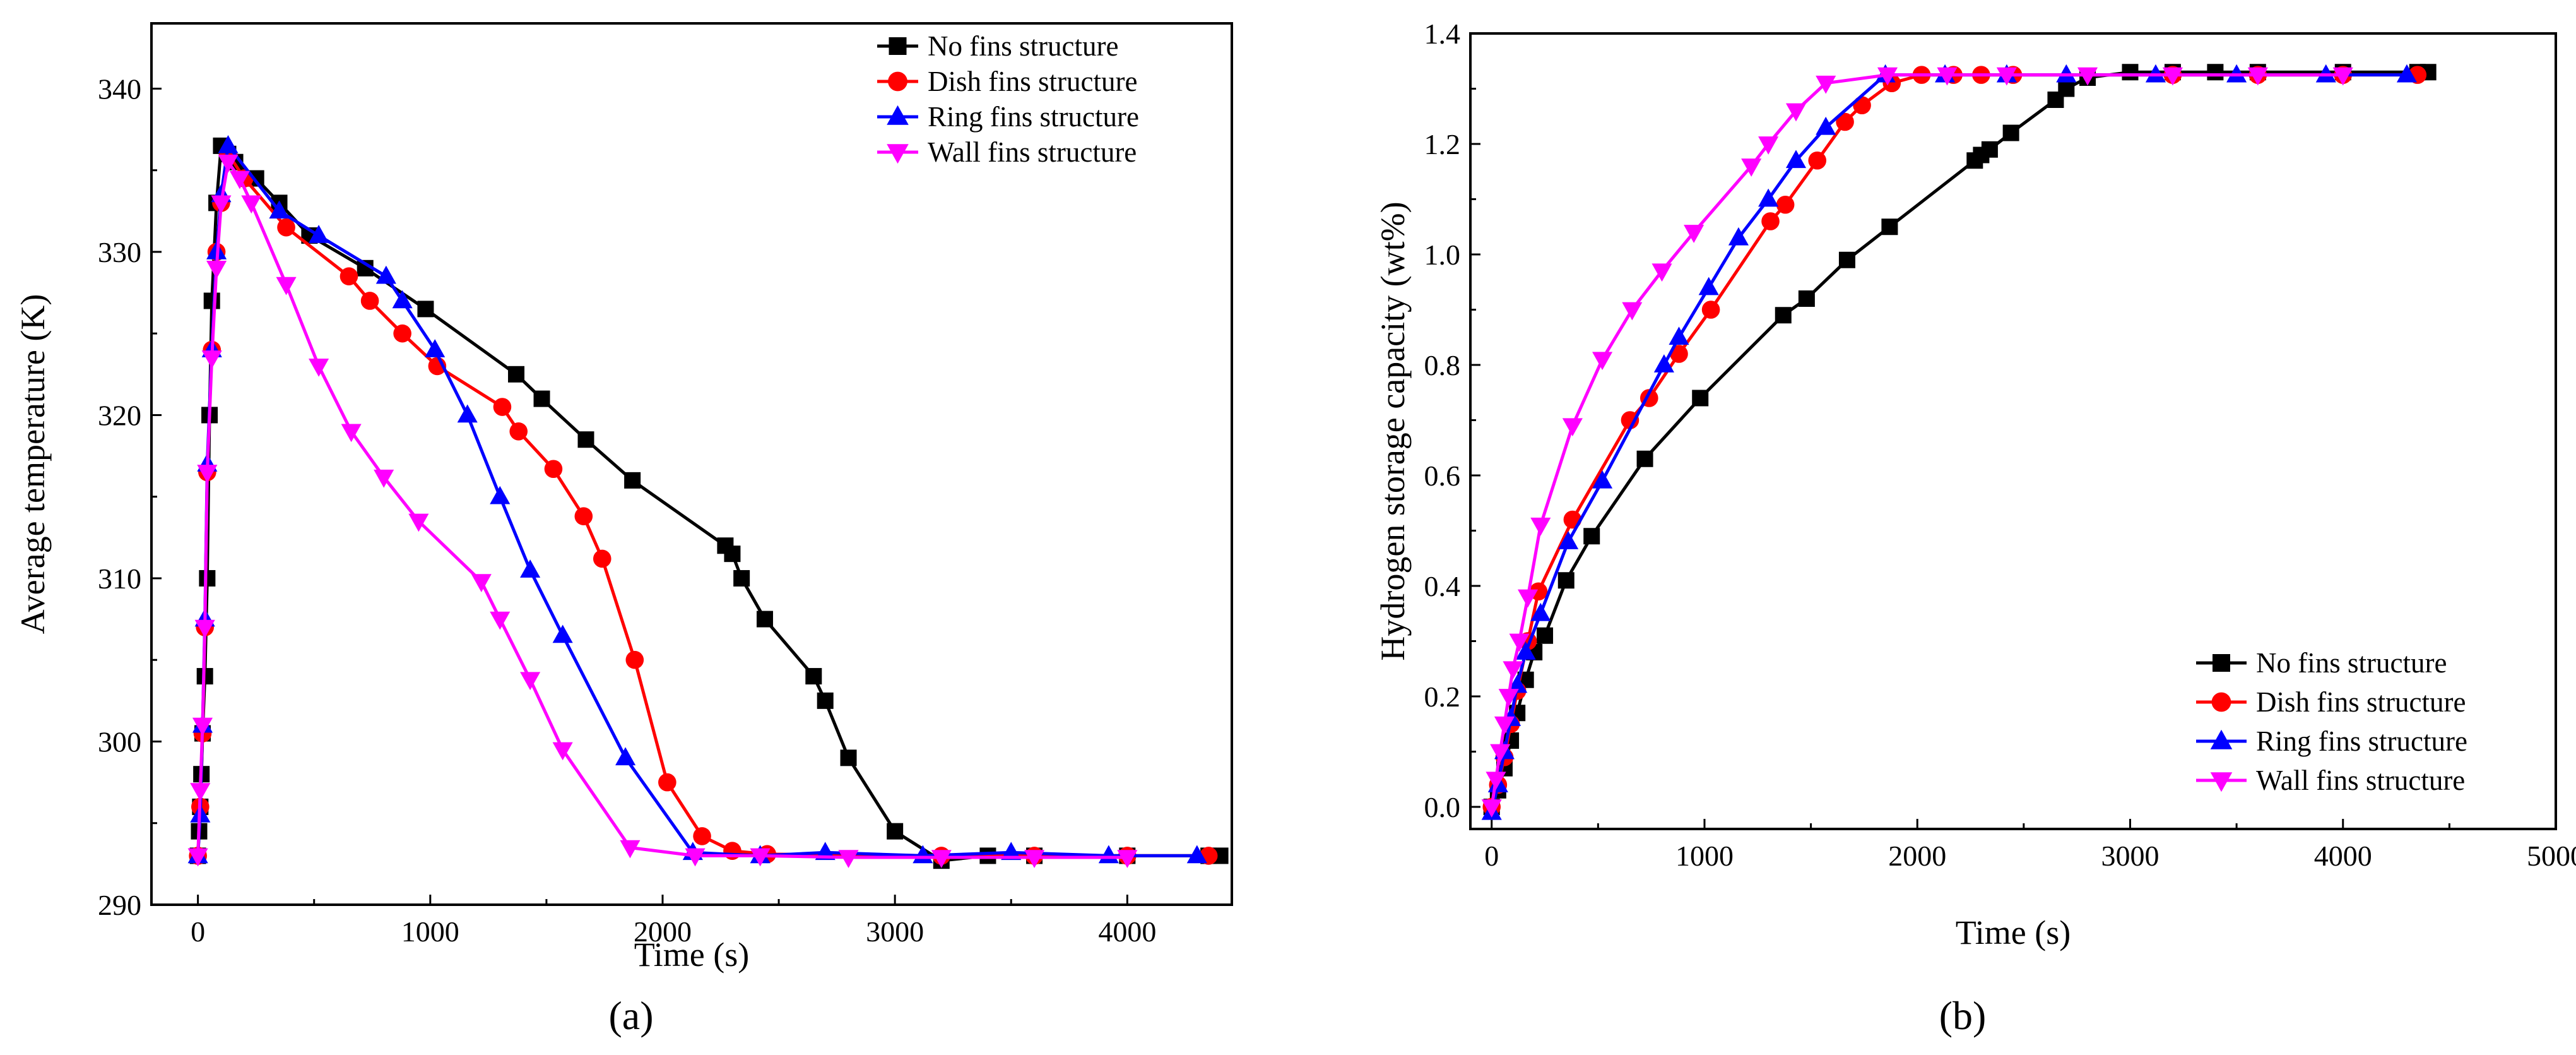  I want to click on legend-label-wall: Wall fins structure, so click(1032, 152).